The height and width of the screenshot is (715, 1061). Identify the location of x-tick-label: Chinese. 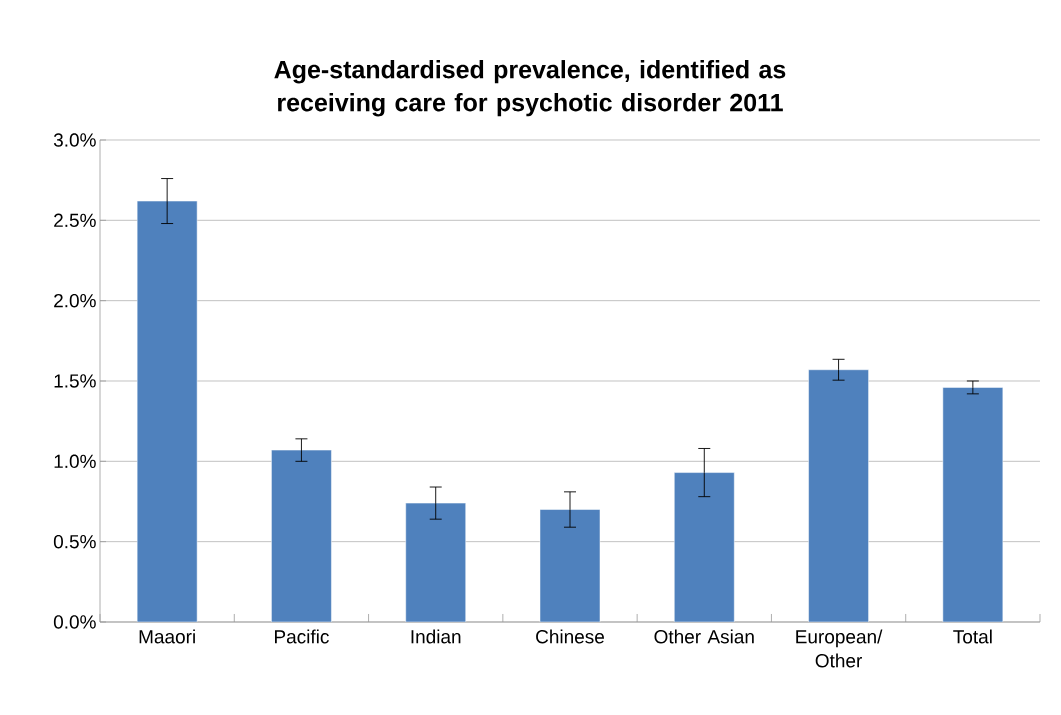
(570, 636).